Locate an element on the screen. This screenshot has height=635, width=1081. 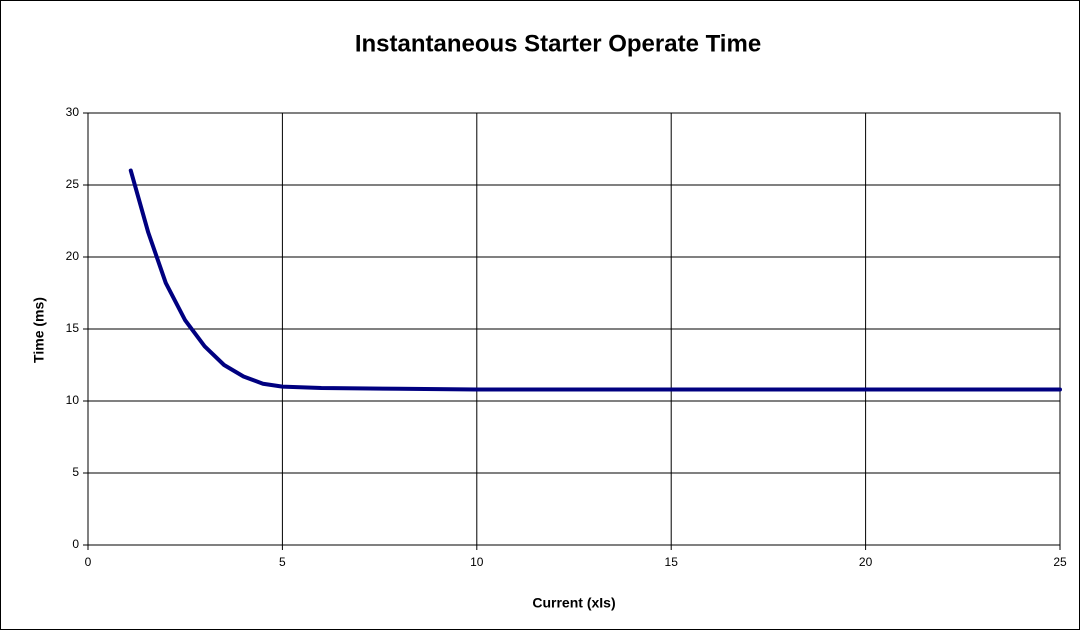
x-tick-label: 25 is located at coordinates (1060, 562).